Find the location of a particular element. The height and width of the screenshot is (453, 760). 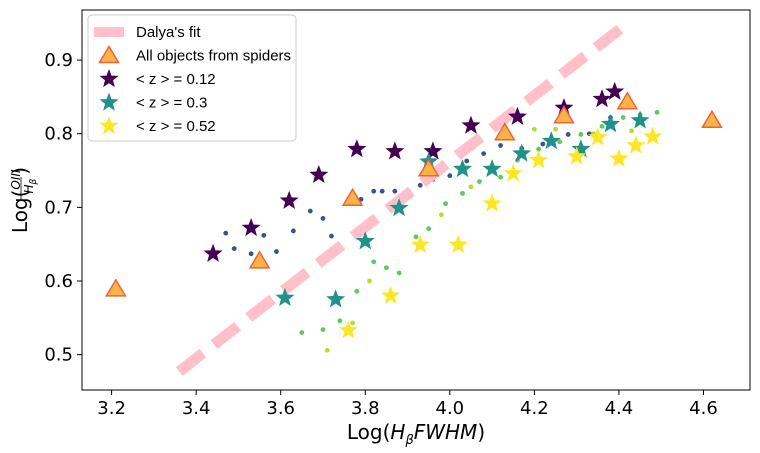

x-tick-label: 4.4 is located at coordinates (619, 408).